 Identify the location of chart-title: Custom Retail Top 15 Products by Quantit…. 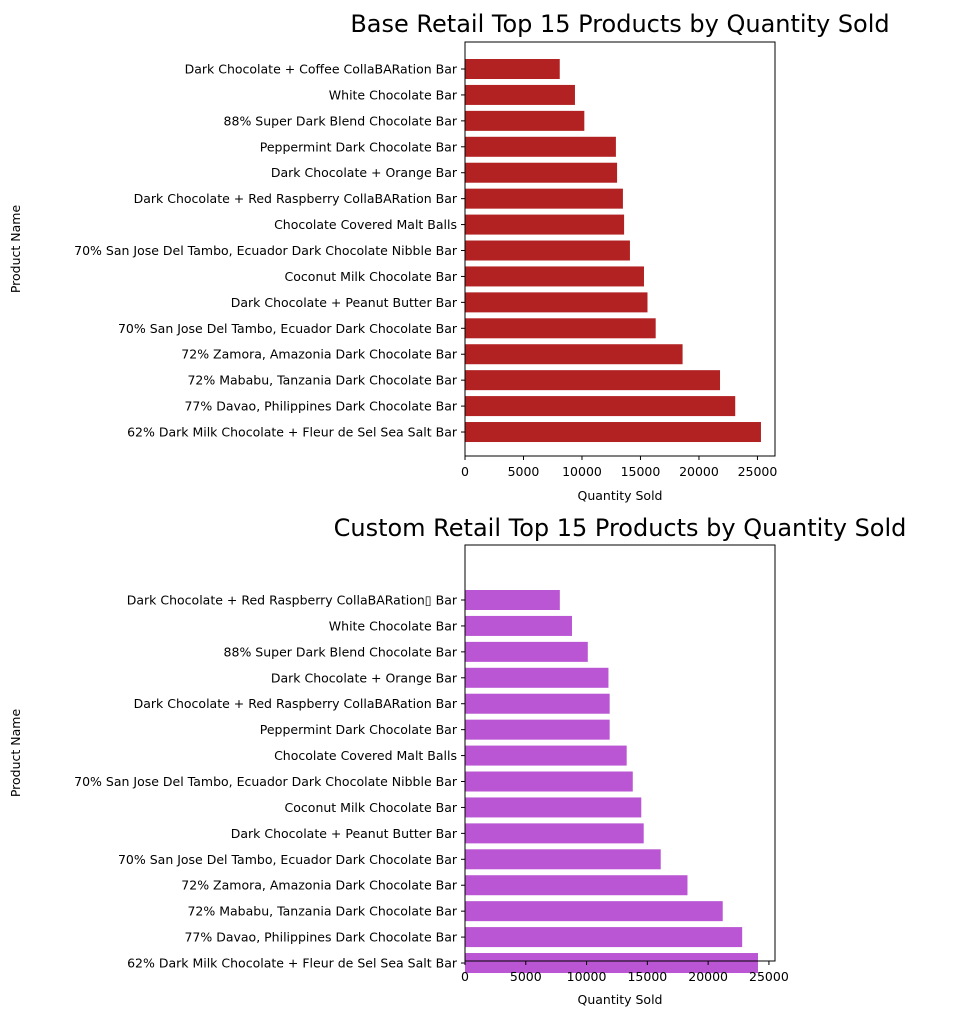
(620, 528).